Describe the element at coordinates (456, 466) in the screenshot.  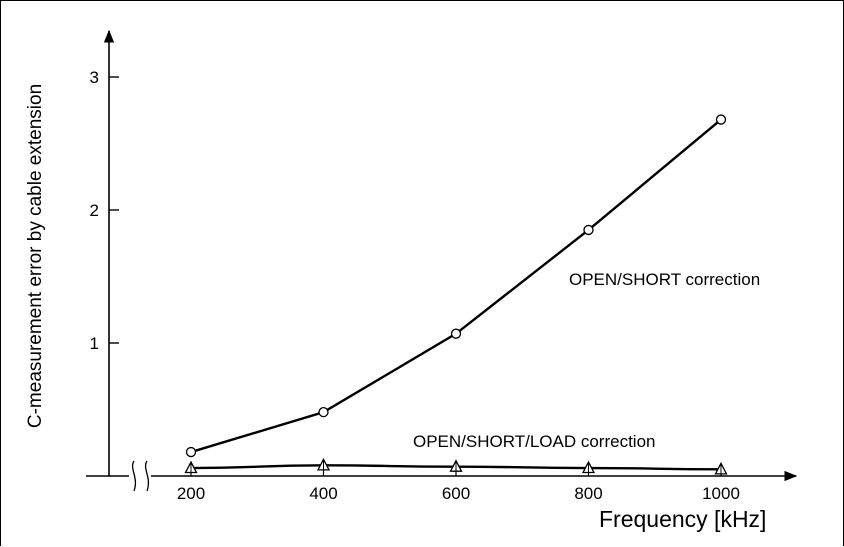
I see `series-open-short-load` at that location.